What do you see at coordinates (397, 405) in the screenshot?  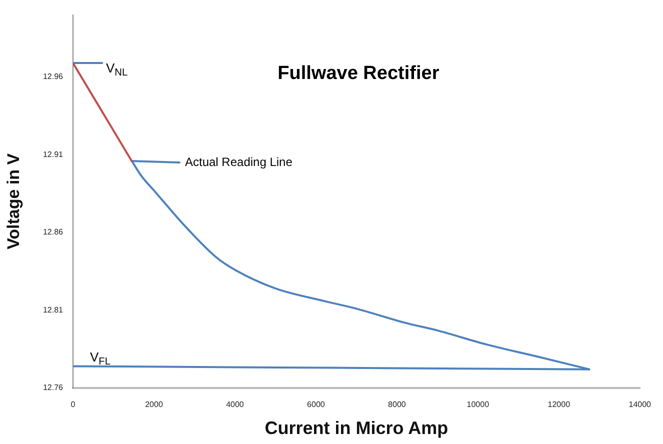 I see `x-tick-label: 8000` at bounding box center [397, 405].